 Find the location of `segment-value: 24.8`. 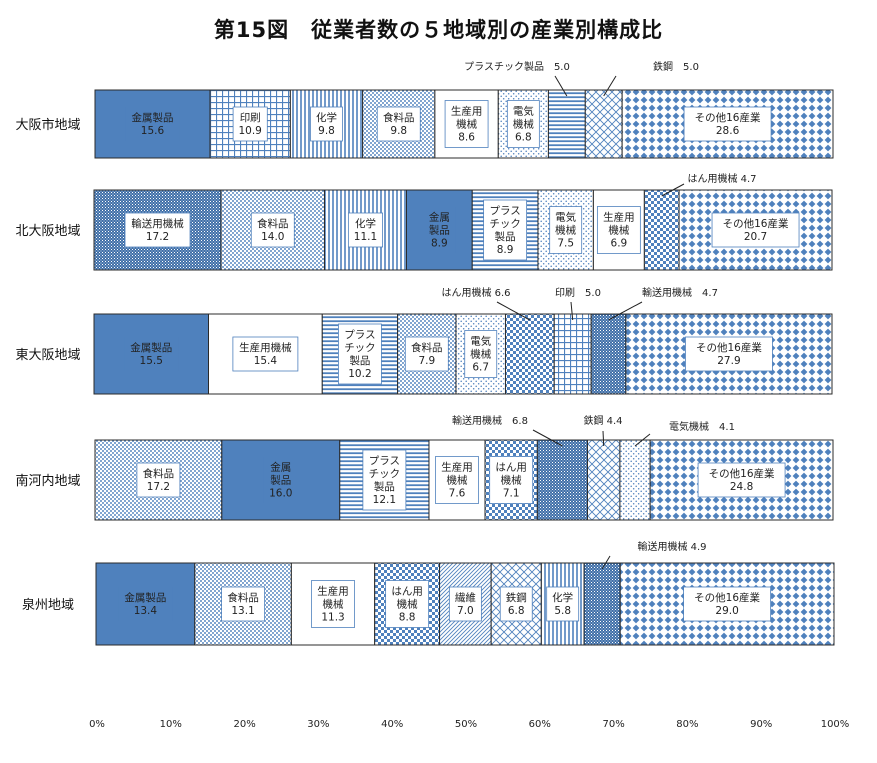

segment-value: 24.8 is located at coordinates (741, 487).